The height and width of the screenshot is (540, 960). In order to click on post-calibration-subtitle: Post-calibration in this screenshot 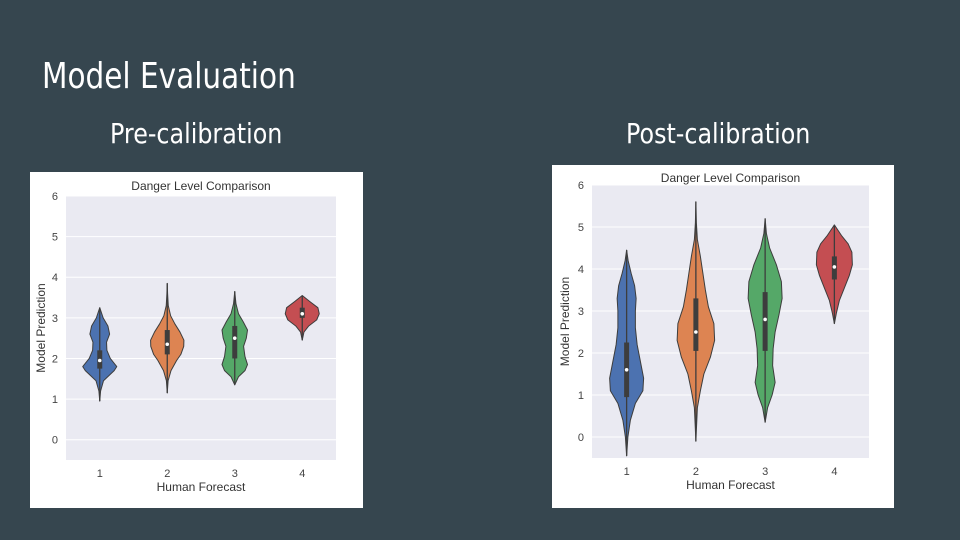, I will do `click(718, 133)`.